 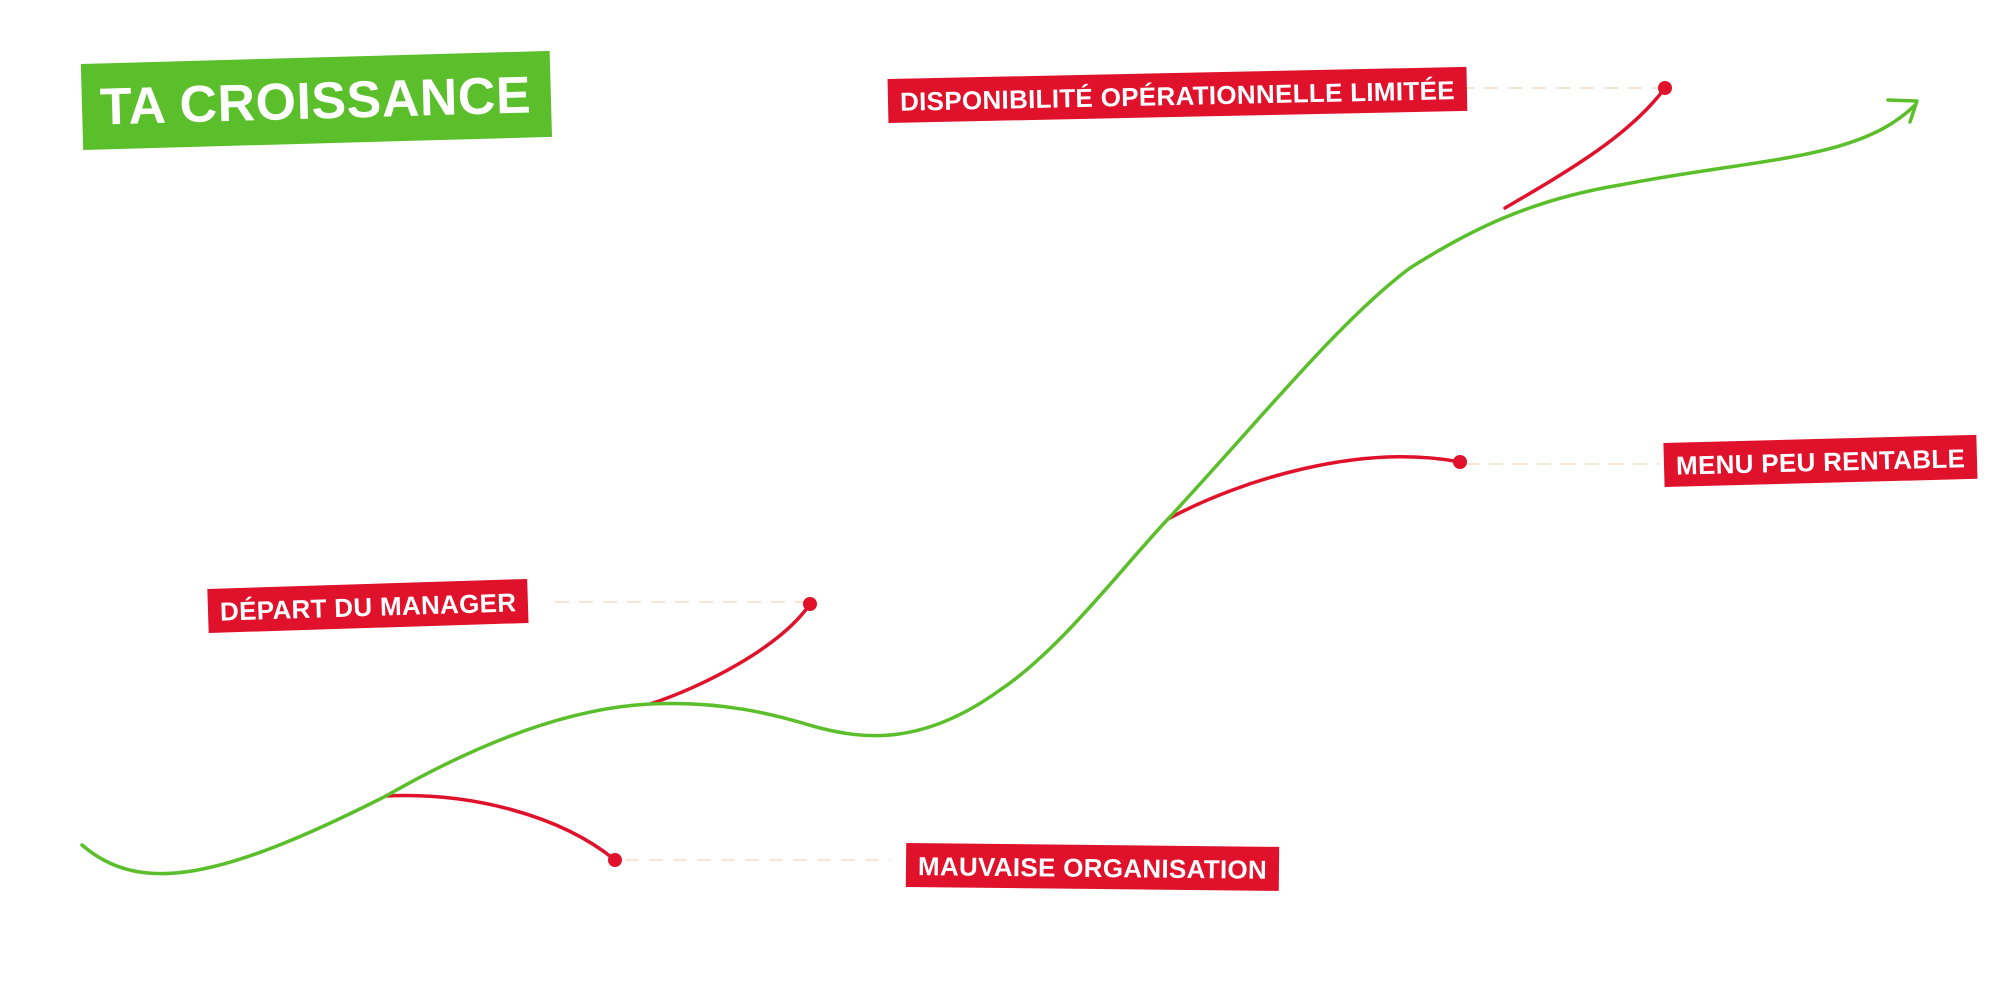 What do you see at coordinates (1314, 488) in the screenshot?
I see `obstacle-branch-menu` at bounding box center [1314, 488].